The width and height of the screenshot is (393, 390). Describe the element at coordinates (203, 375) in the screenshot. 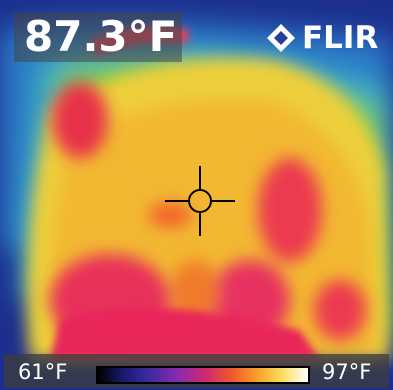

I see `color-scale-gradient` at that location.